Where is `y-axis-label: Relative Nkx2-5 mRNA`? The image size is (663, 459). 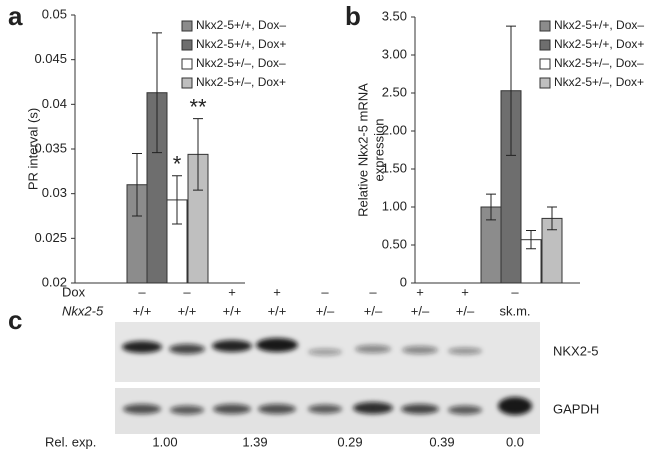
y-axis-label: Relative Nkx2-5 mRNA is located at coordinates (362, 150).